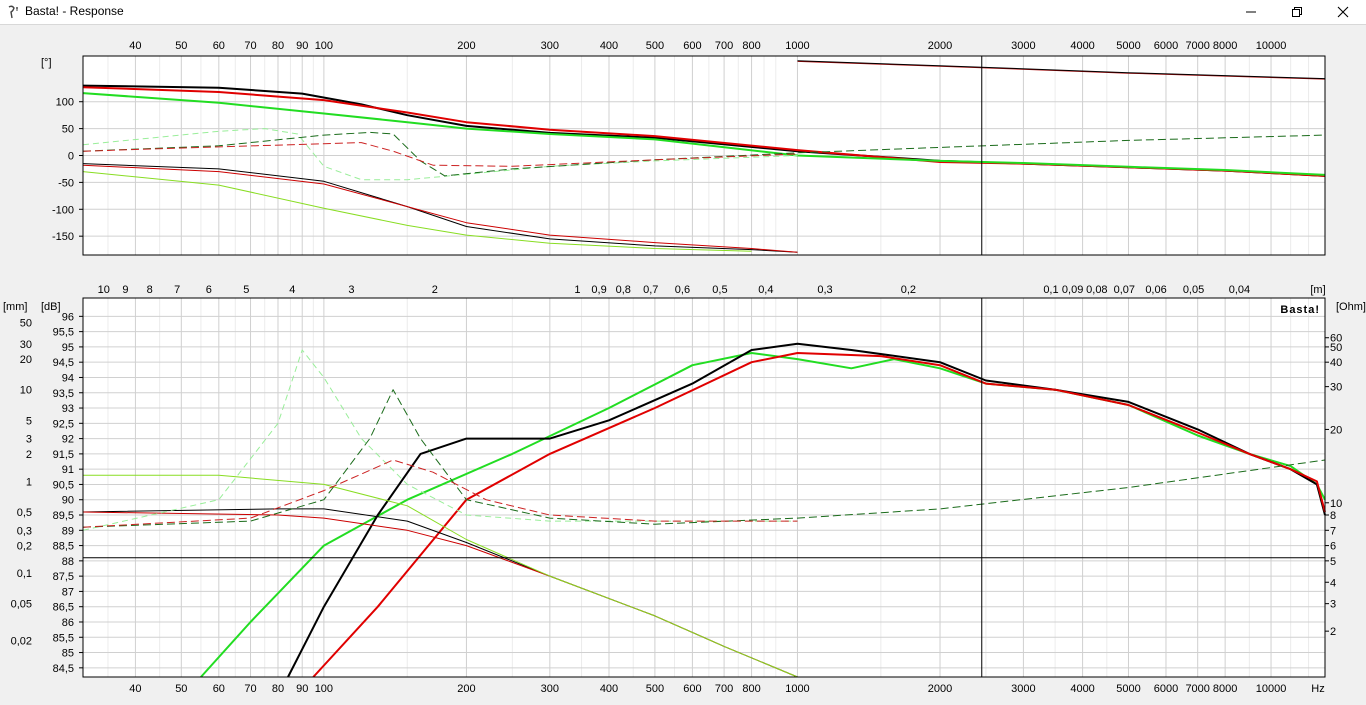 This screenshot has width=1366, height=705. Describe the element at coordinates (68, 623) in the screenshot. I see `y-tick-label: 86` at that location.